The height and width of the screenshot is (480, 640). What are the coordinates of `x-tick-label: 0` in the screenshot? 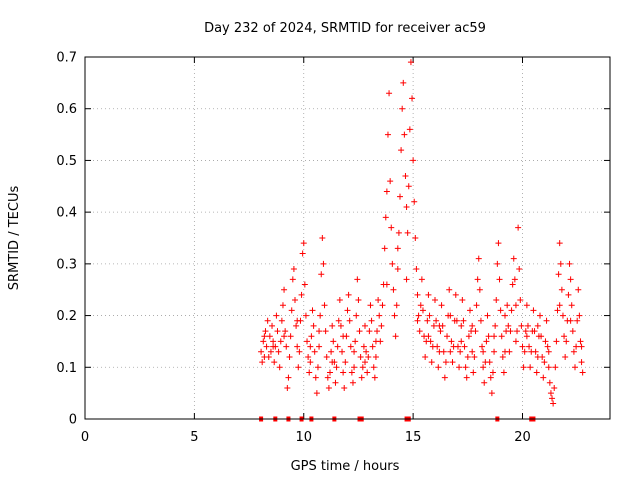 It's located at (85, 437).